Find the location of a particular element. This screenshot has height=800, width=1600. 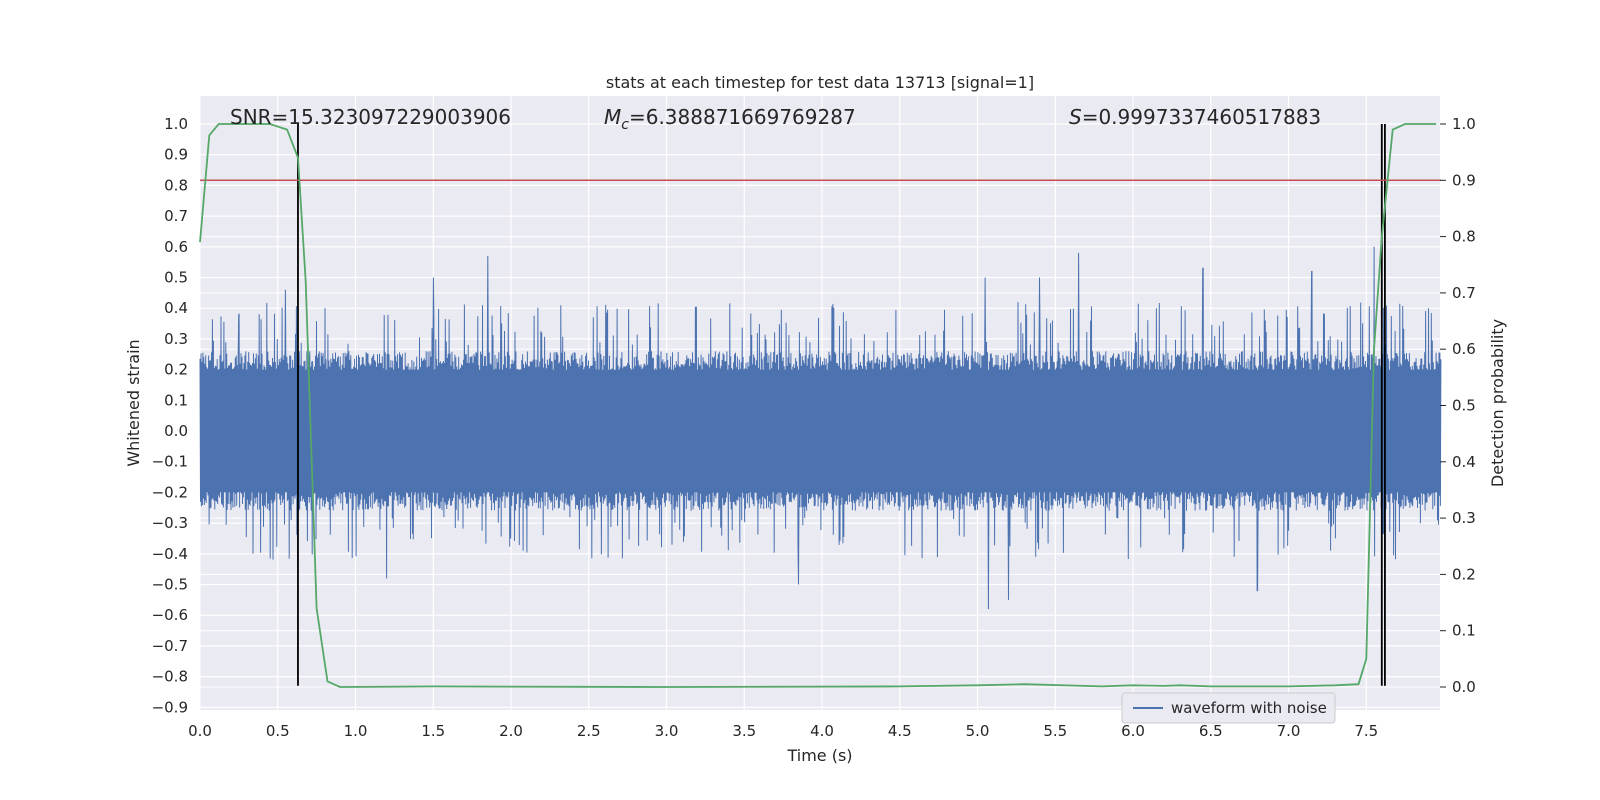

x-tick-label: 0.5 is located at coordinates (278, 731).